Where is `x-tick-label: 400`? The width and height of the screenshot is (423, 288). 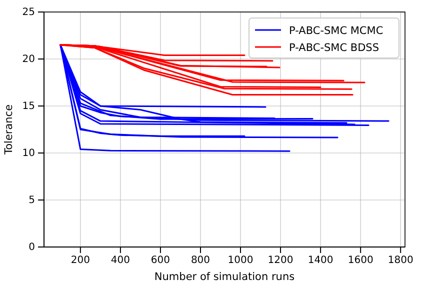
x-tick-label: 400 is located at coordinates (120, 260).